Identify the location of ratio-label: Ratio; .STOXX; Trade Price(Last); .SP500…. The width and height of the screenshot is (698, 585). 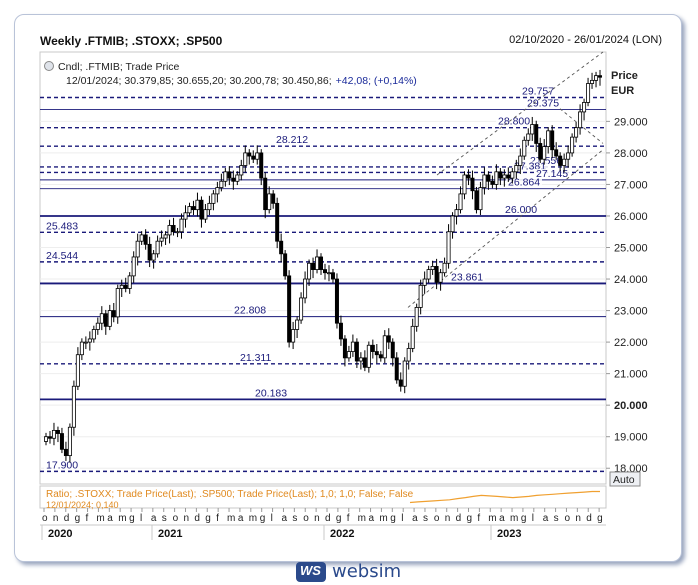
(230, 494).